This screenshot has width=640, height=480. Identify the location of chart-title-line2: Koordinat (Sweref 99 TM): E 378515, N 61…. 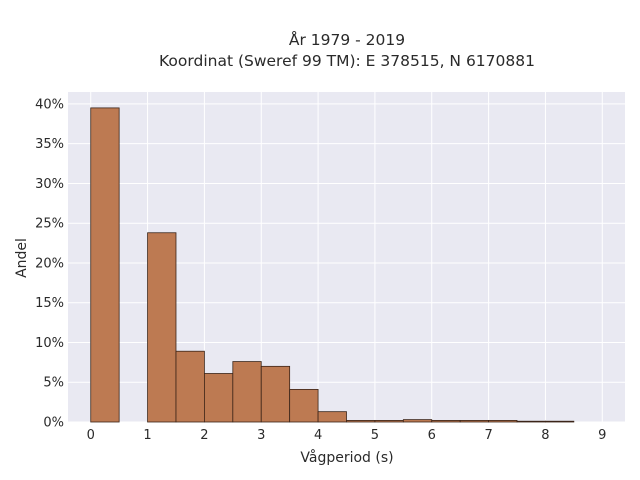
(347, 61).